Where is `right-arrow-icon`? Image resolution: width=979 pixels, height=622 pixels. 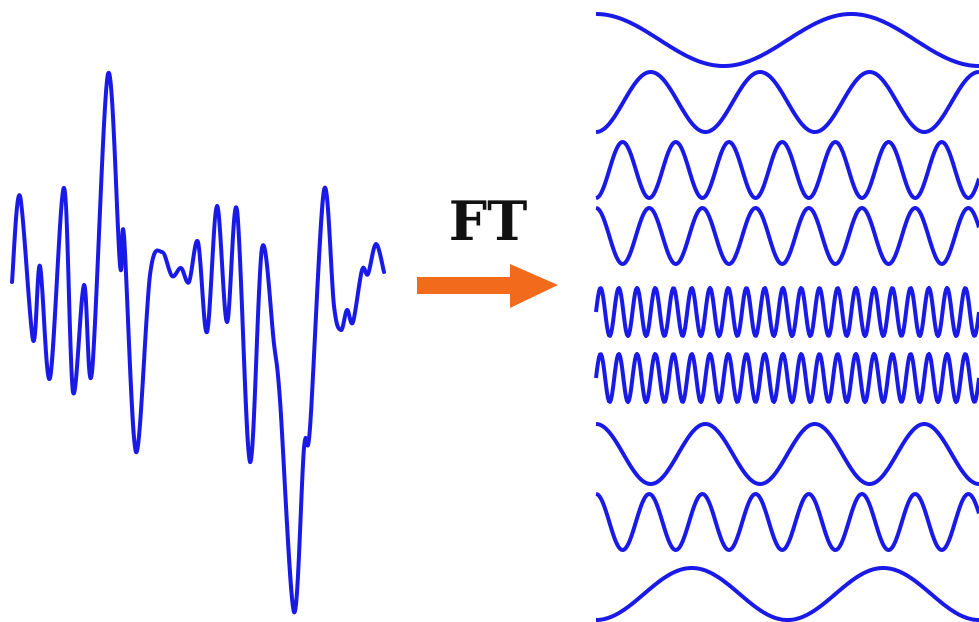
right-arrow-icon is located at coordinates (487, 286).